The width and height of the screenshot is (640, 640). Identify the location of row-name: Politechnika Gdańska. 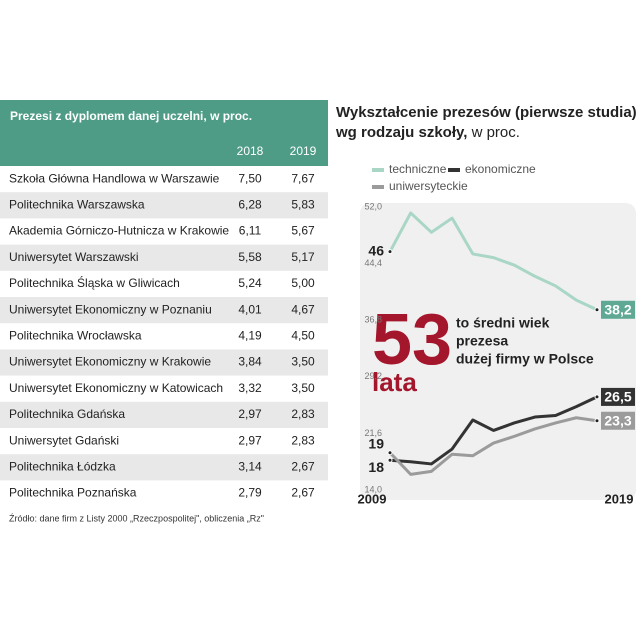
(67, 414).